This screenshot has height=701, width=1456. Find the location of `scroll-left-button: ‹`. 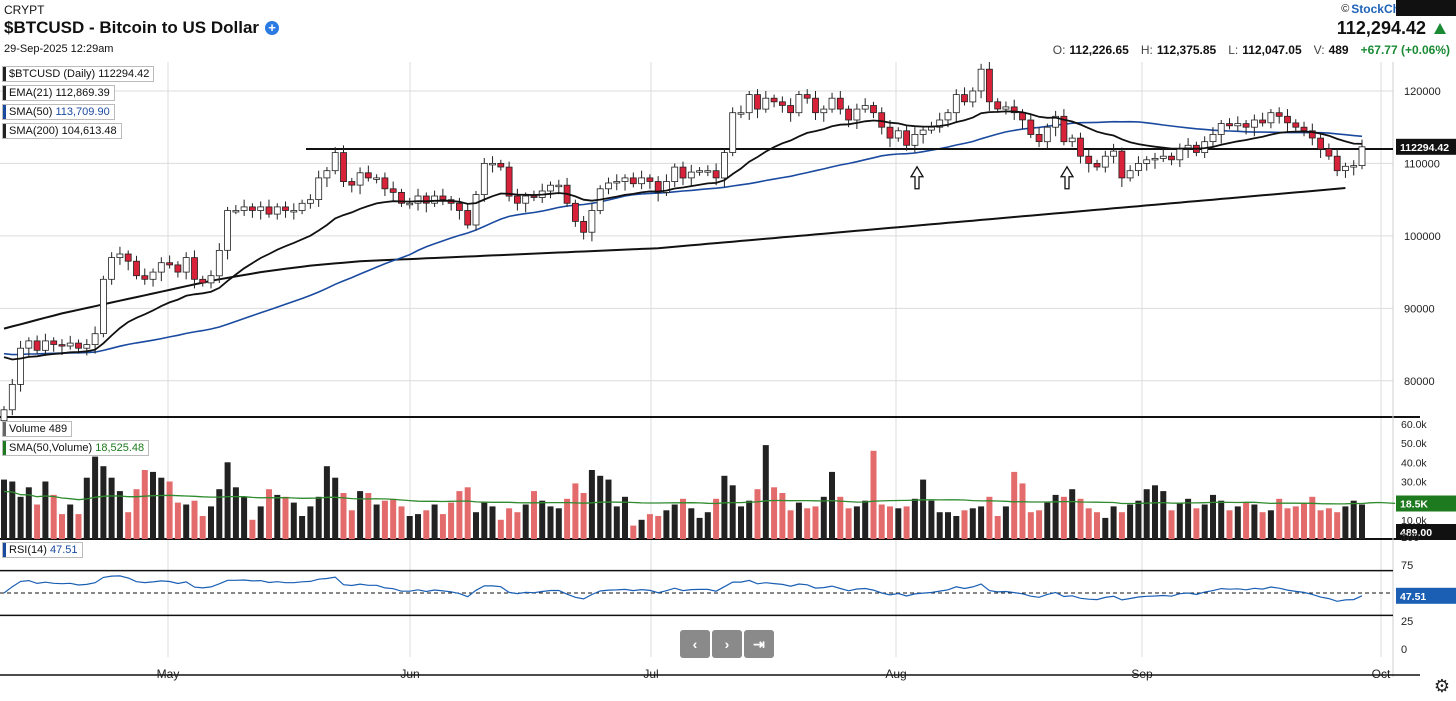

scroll-left-button: ‹ is located at coordinates (695, 644).